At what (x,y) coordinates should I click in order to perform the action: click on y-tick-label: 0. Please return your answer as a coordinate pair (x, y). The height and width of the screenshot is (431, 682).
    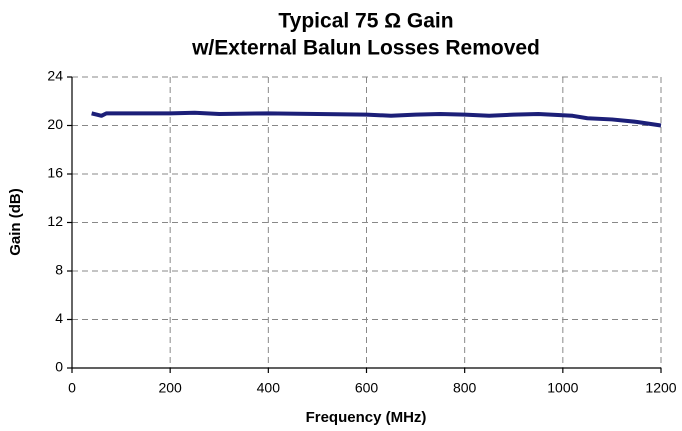
    Looking at the image, I should click on (59, 367).